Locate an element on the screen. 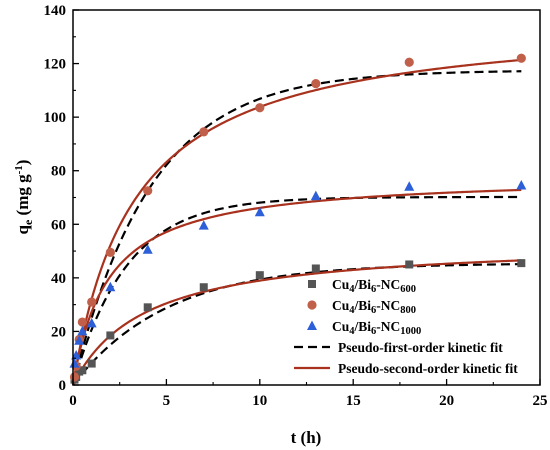 The width and height of the screenshot is (550, 450). x-axis-title: t (h) is located at coordinates (306, 437).